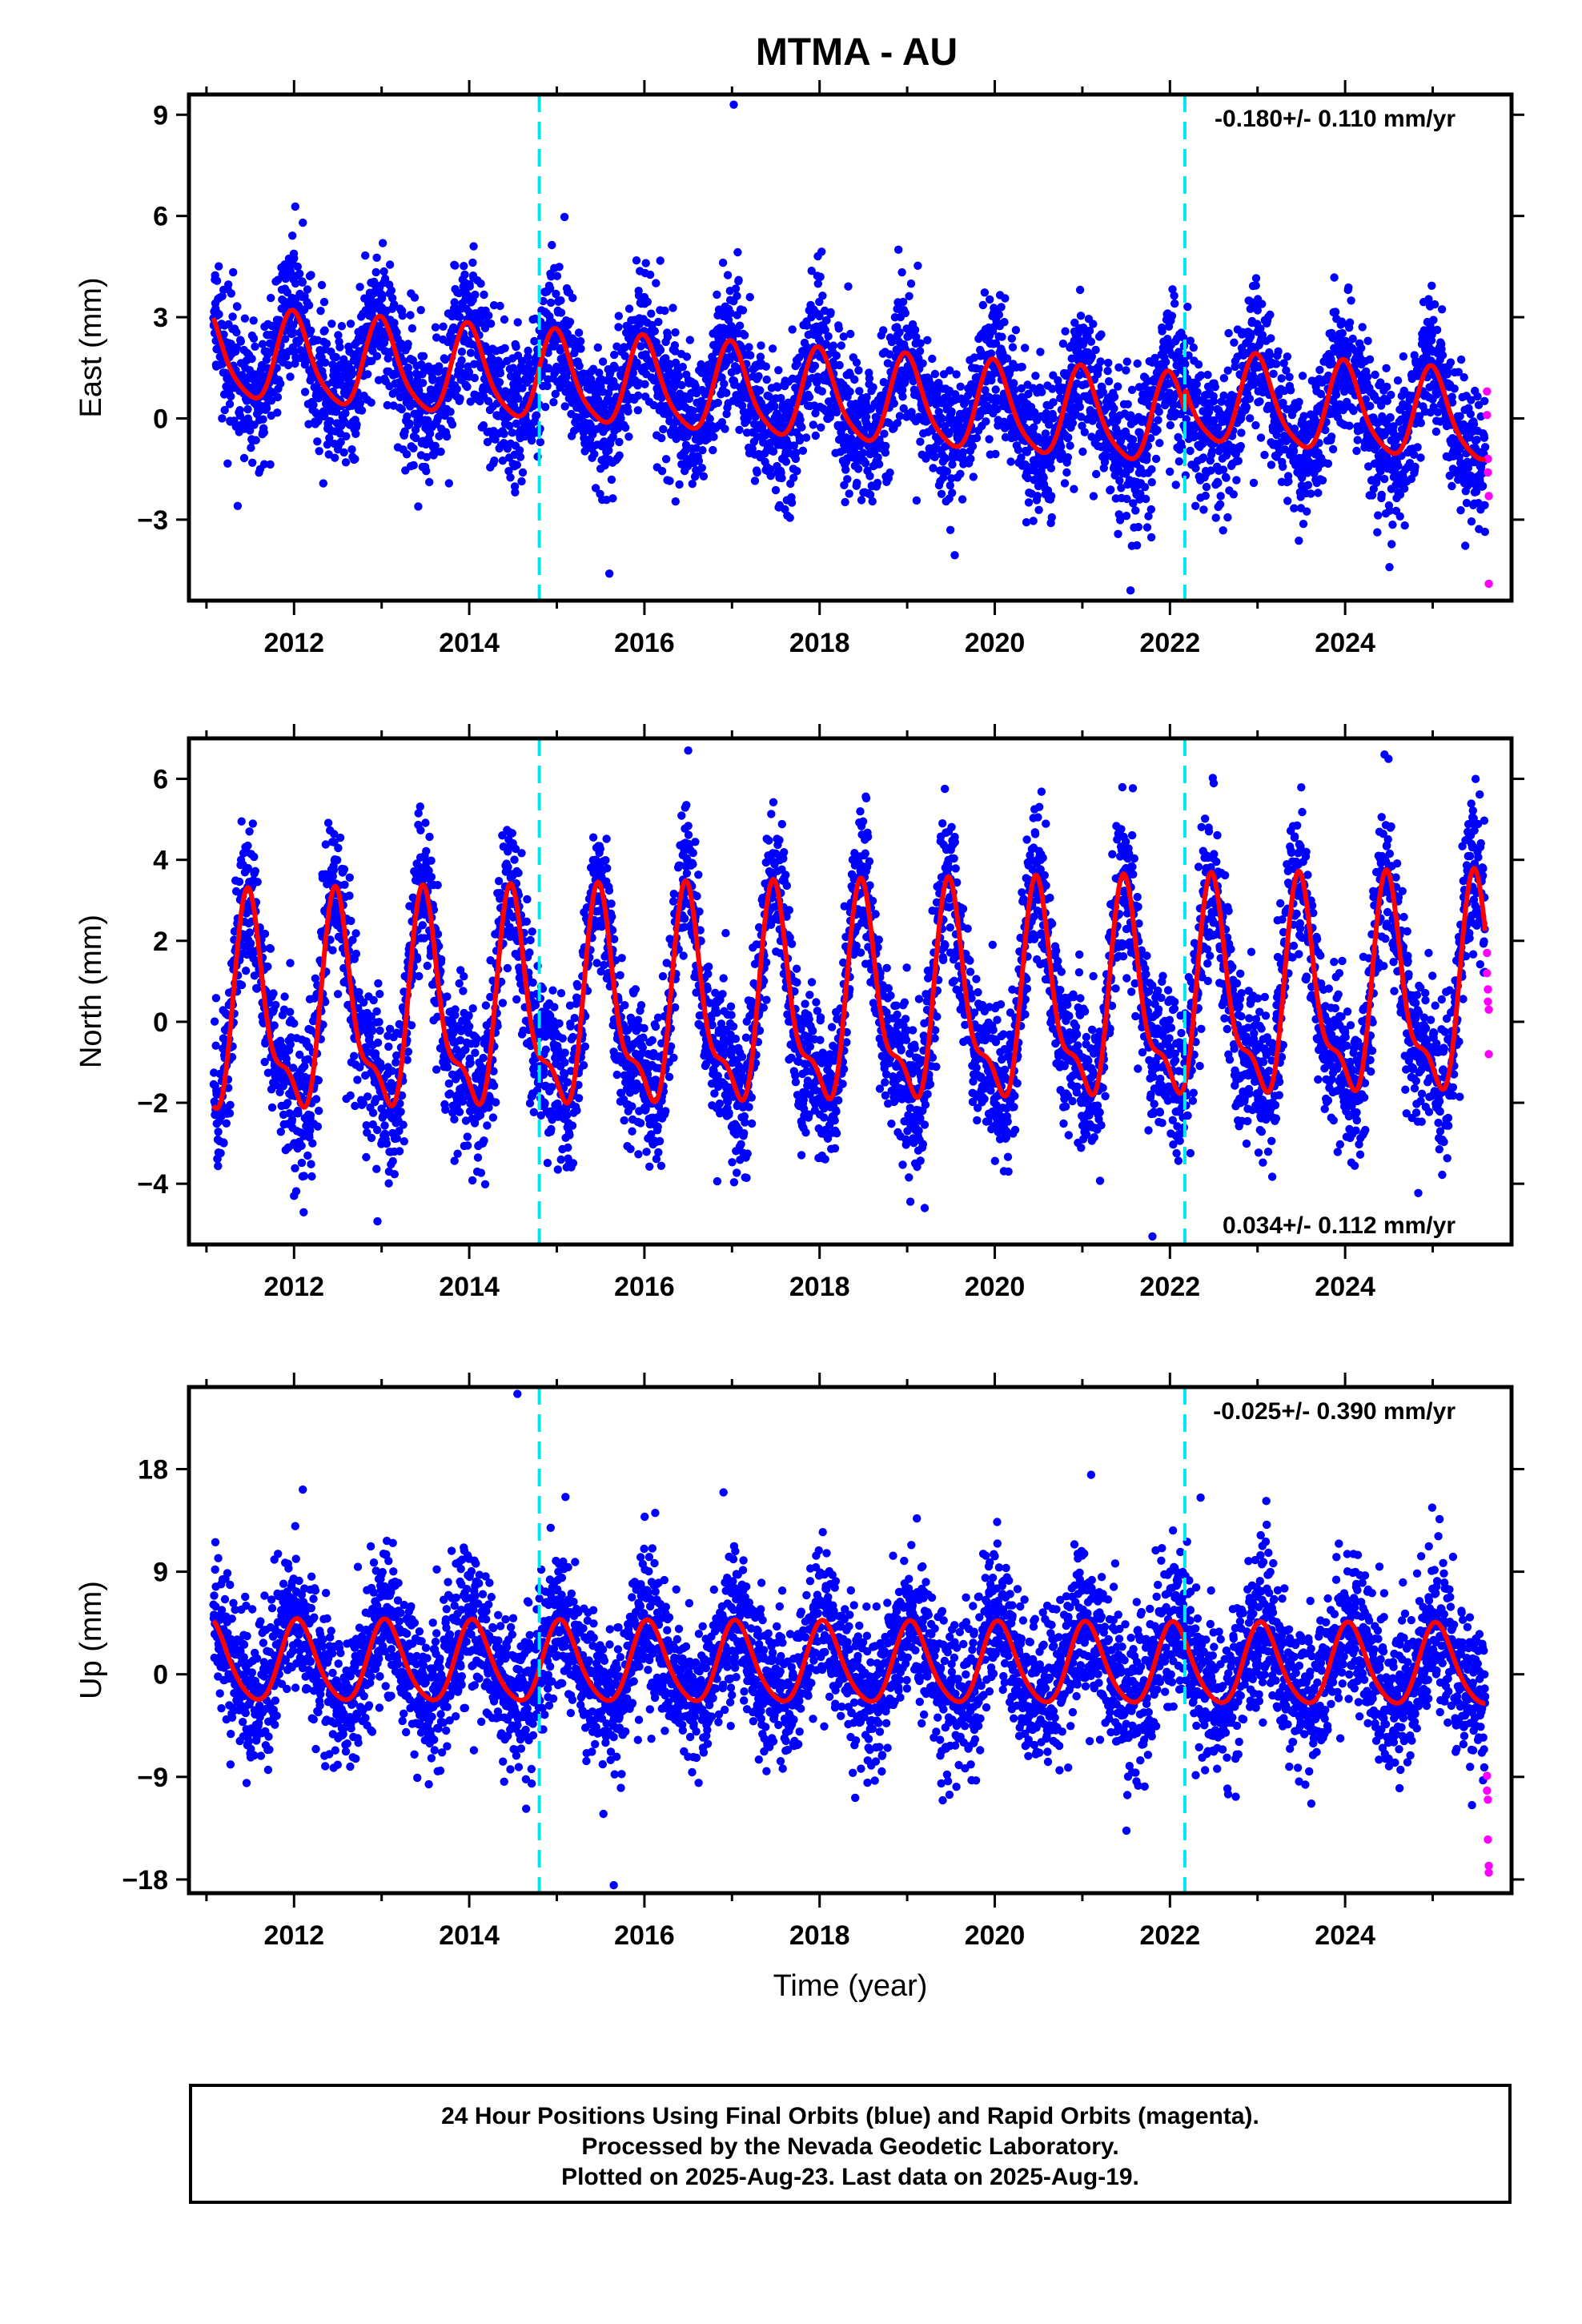 The image size is (1582, 2324). Describe the element at coordinates (161, 116) in the screenshot. I see `east-ytick-label: 9` at that location.